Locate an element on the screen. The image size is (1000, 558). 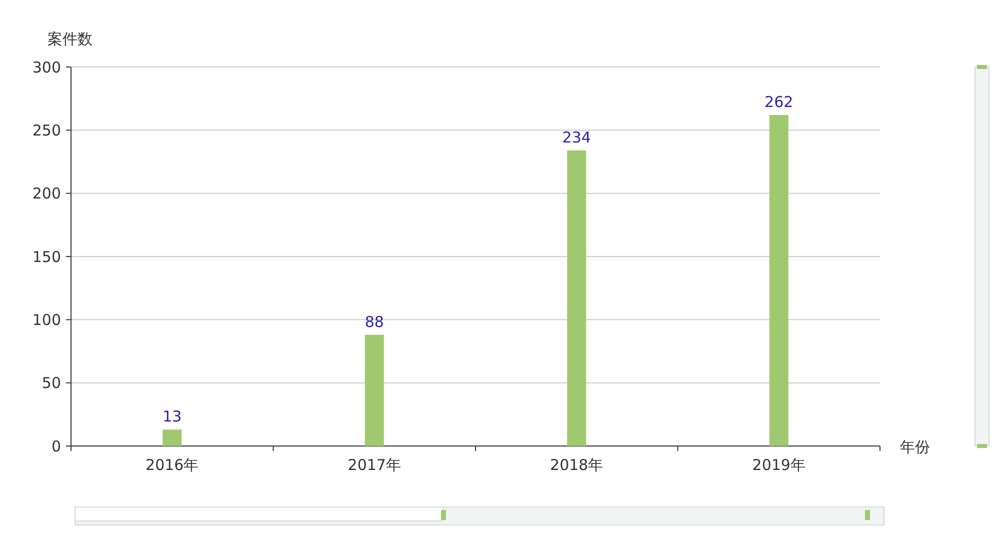
y-tick-label: 0 is located at coordinates (56, 446).